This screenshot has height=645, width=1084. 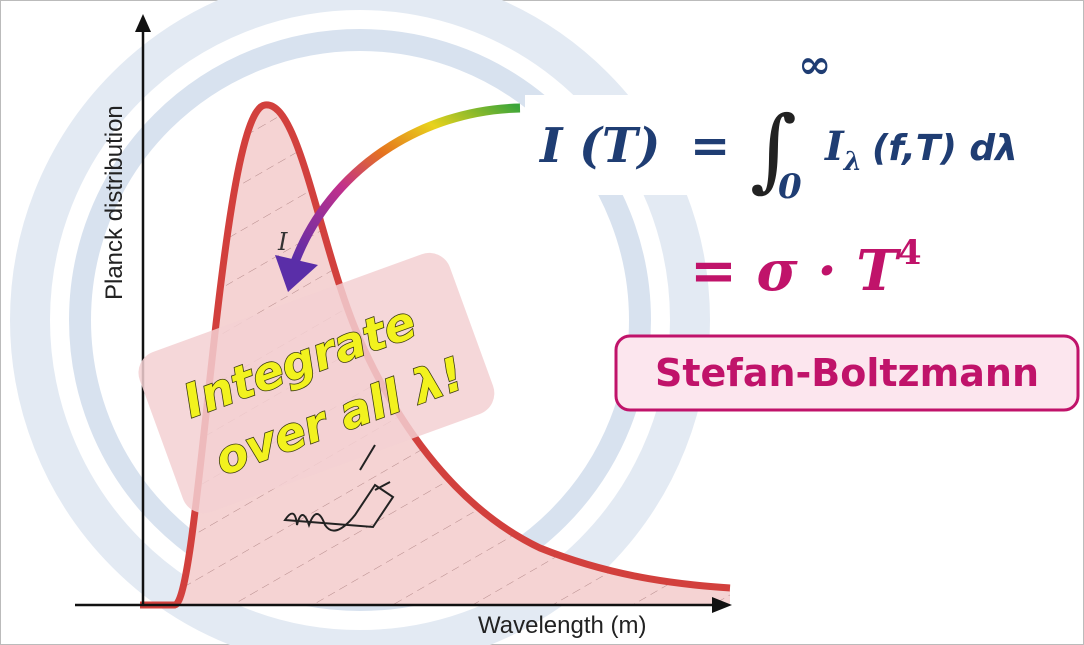 I want to click on arguments: (f,T) dλ, so click(x=945, y=148).